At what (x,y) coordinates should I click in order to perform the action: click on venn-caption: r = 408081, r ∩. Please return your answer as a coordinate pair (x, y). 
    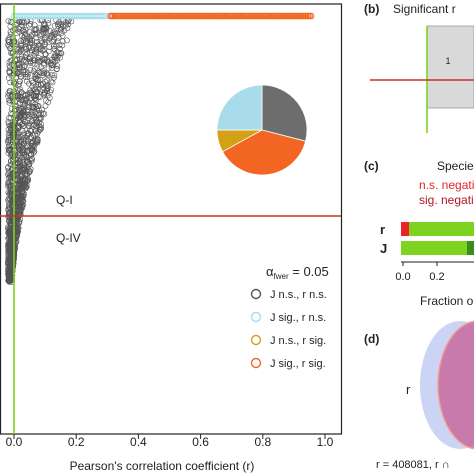
    Looking at the image, I should click on (413, 465).